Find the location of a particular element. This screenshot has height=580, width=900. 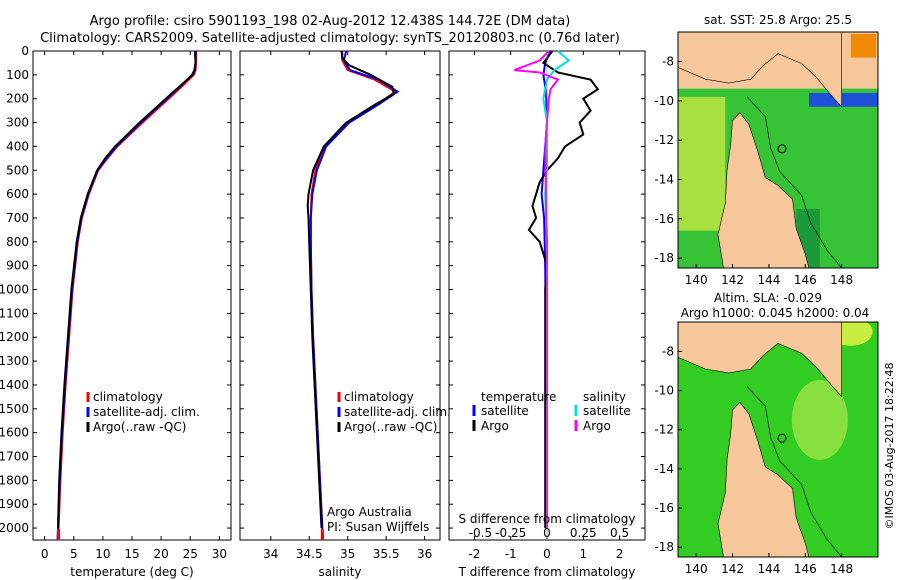

salinity-axis-label: S difference from climatology is located at coordinates (547, 519).